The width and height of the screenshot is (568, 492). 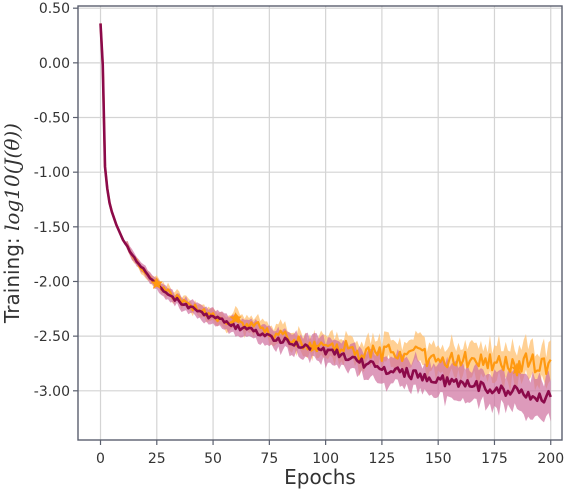 I want to click on x-tick-label: 75, so click(x=269, y=459).